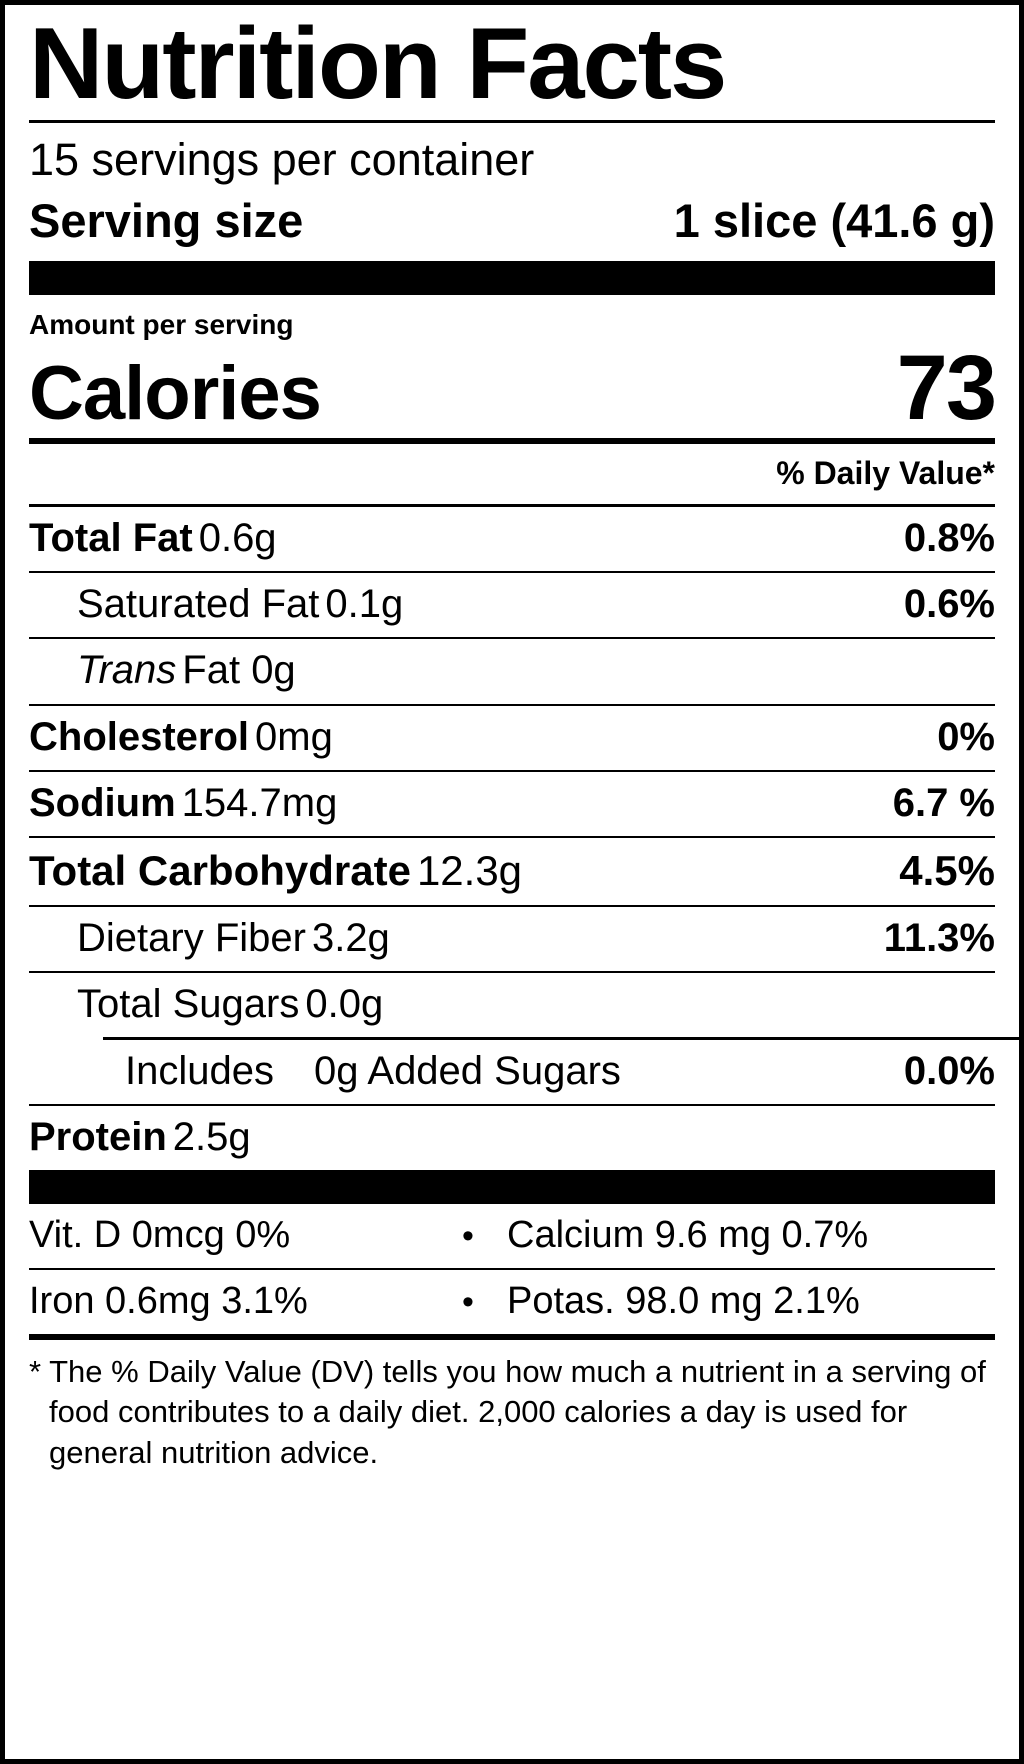  What do you see at coordinates (512, 539) in the screenshot?
I see `row-total-fat: Total Fat 0.6g 0.8%` at bounding box center [512, 539].